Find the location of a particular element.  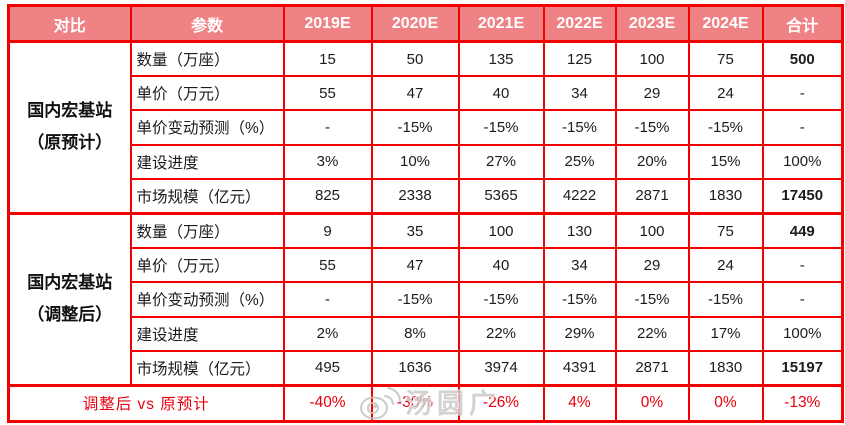

cell-value: 3974 is located at coordinates (501, 368).